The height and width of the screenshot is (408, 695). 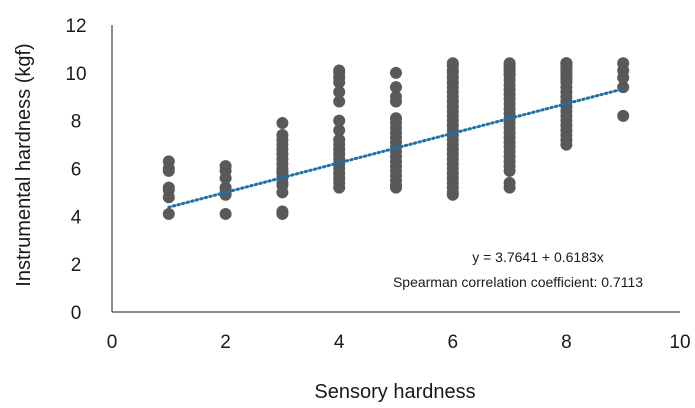 I want to click on y-tick-label: 0, so click(x=76, y=313).